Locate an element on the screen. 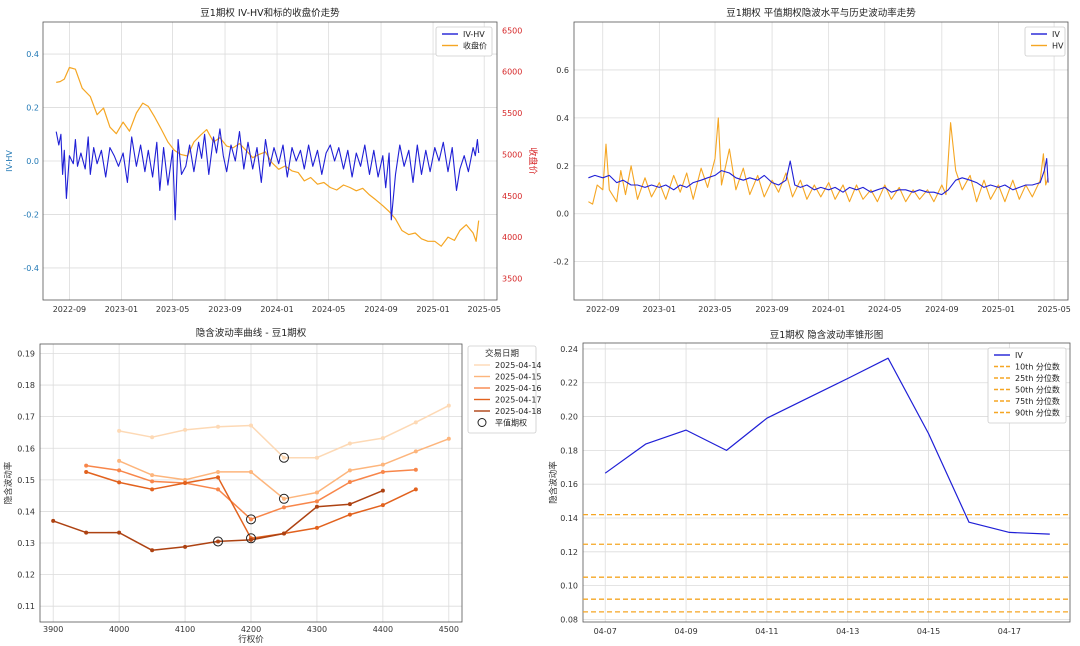 The width and height of the screenshot is (1080, 646). c4-title: 豆1期权 隐含波动率锥形图 is located at coordinates (827, 335).